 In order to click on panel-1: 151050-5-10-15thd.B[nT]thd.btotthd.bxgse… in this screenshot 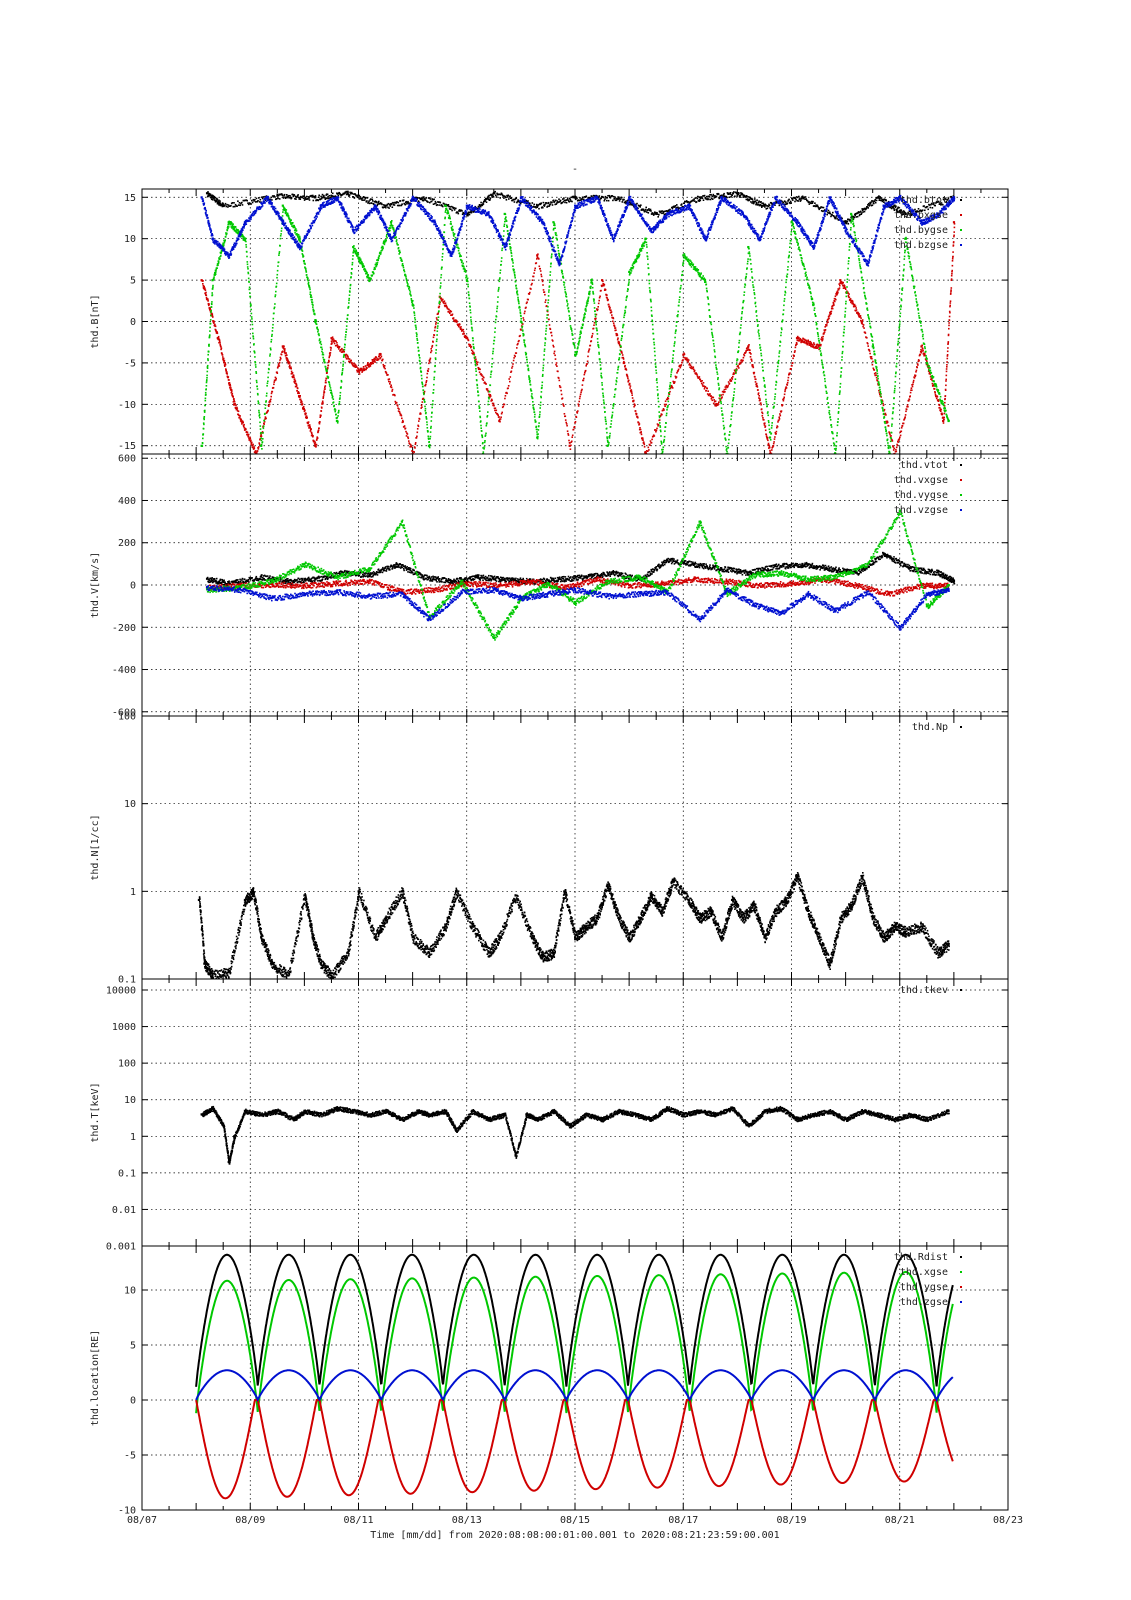, I will do `click(549, 321)`.